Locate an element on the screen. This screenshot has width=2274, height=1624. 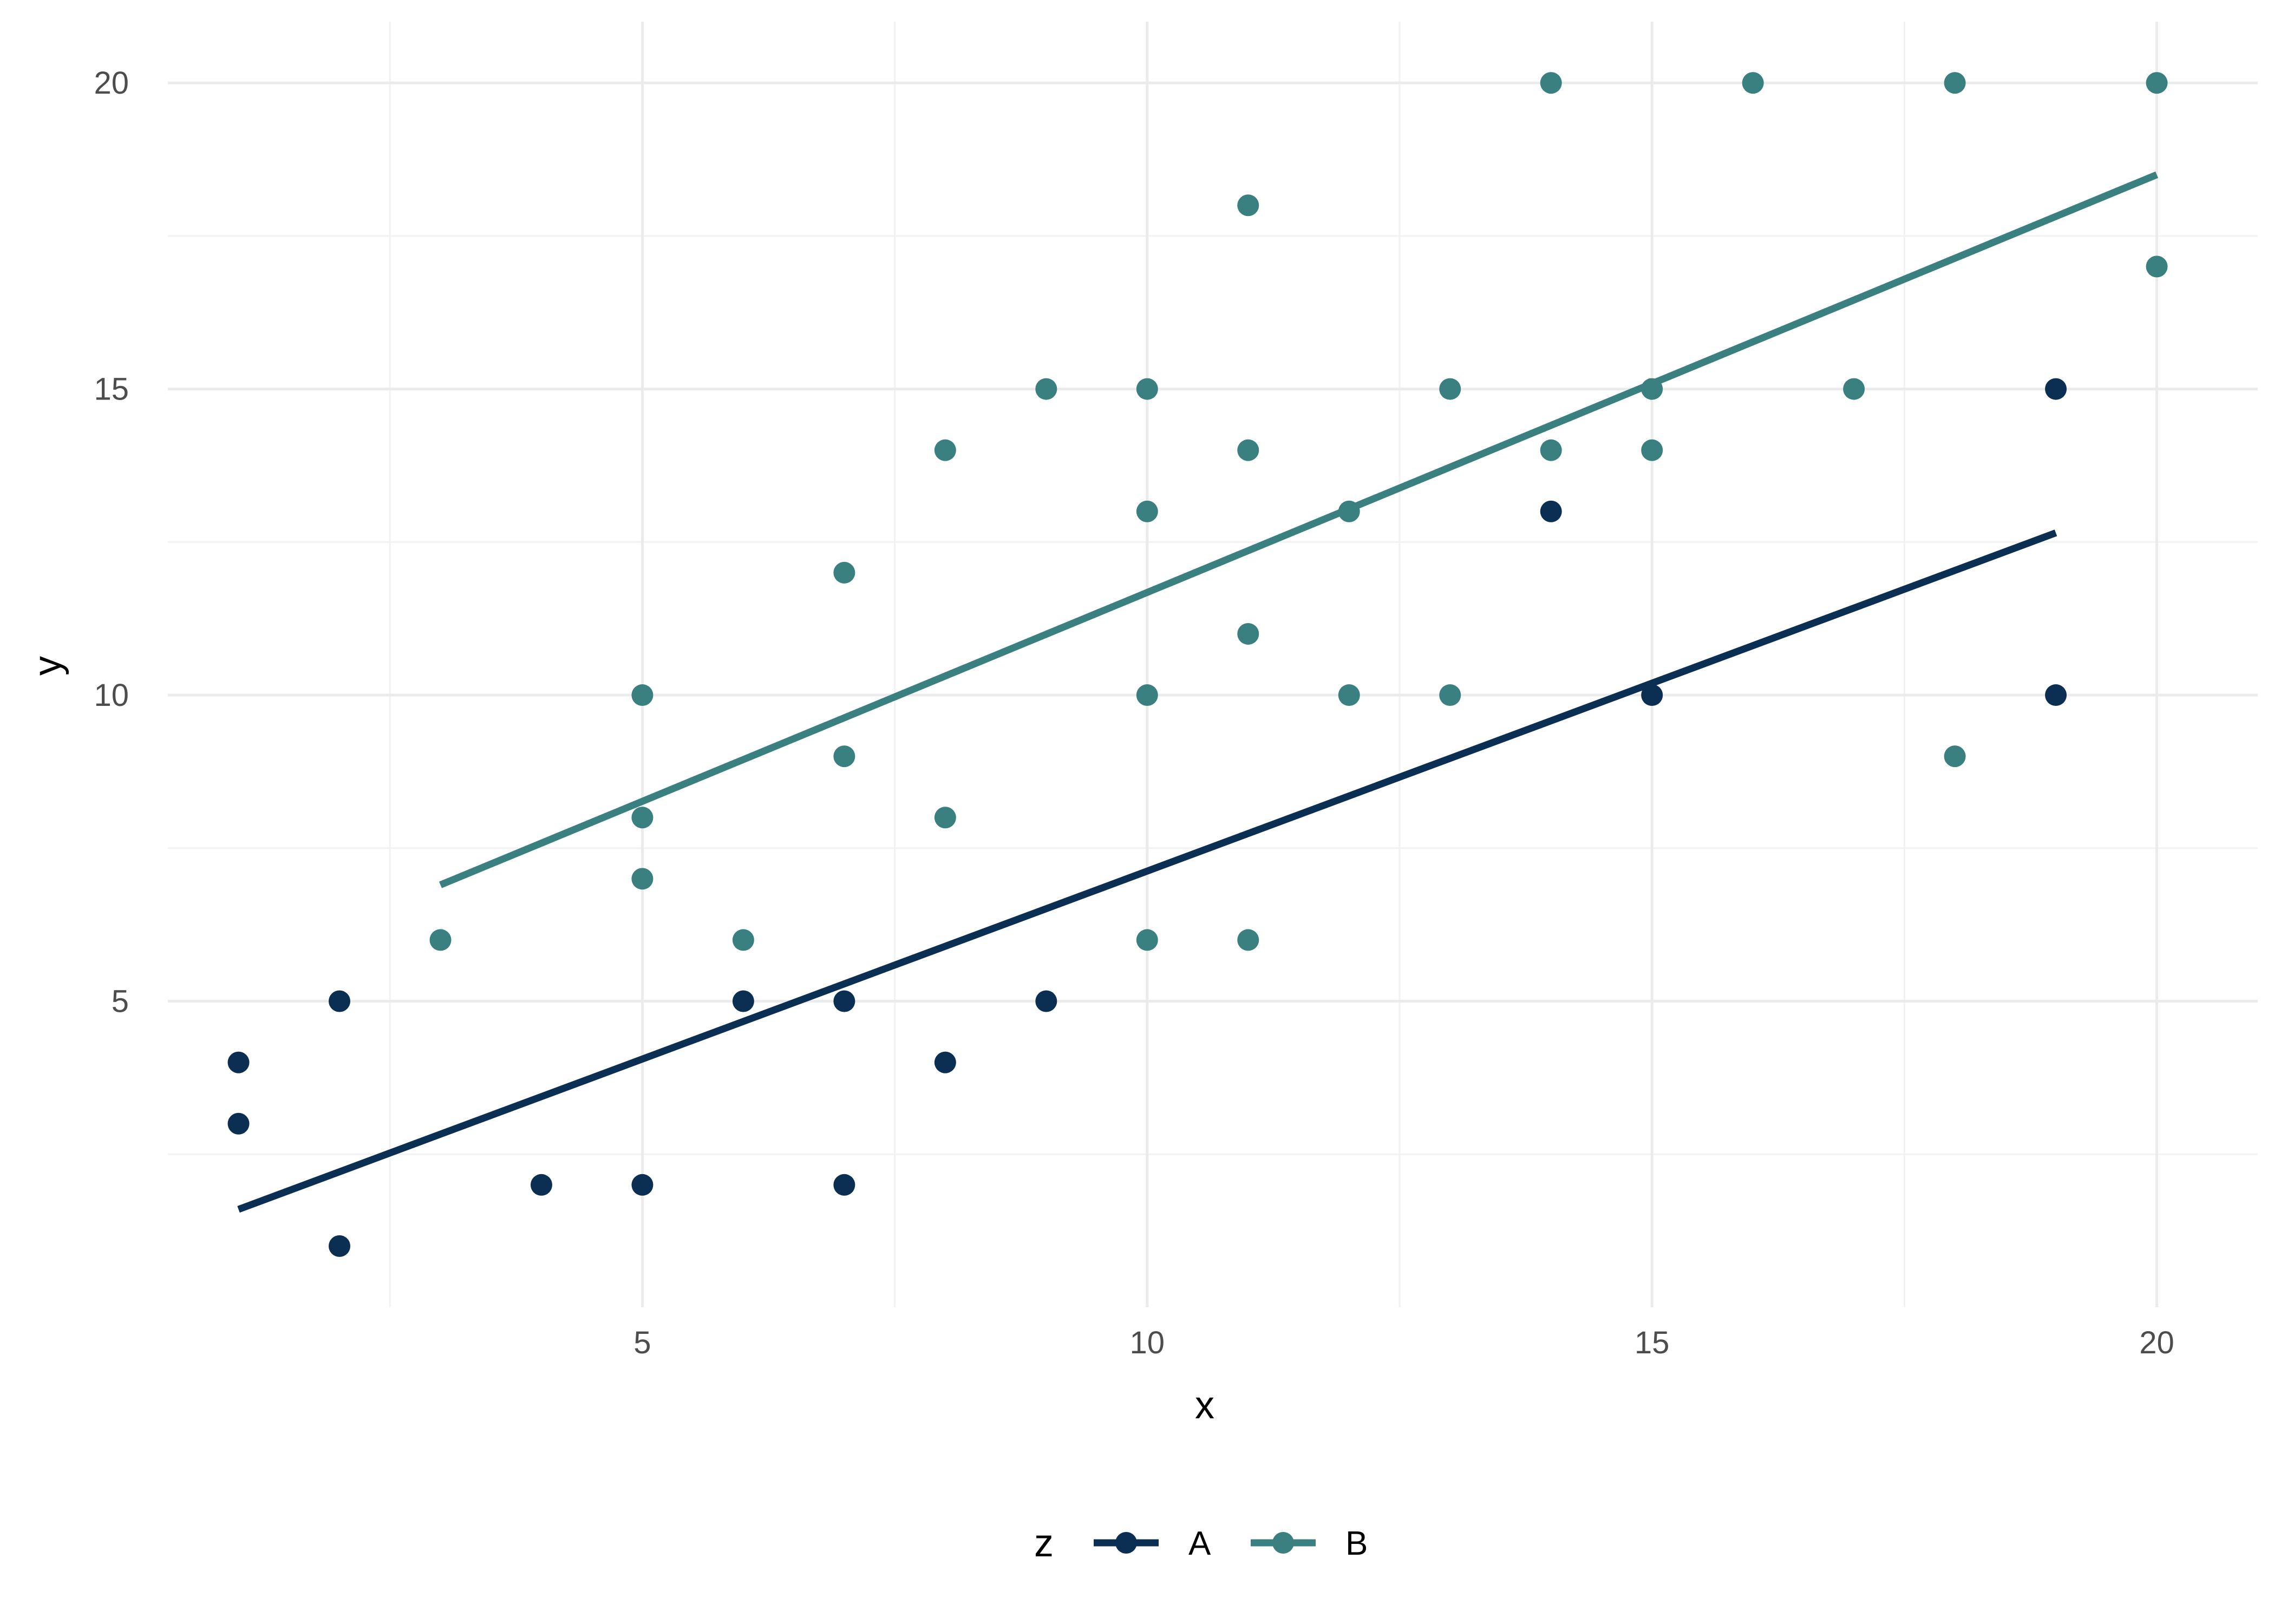
y-axis-ticks: 5 10 15 20 is located at coordinates (112, 542).